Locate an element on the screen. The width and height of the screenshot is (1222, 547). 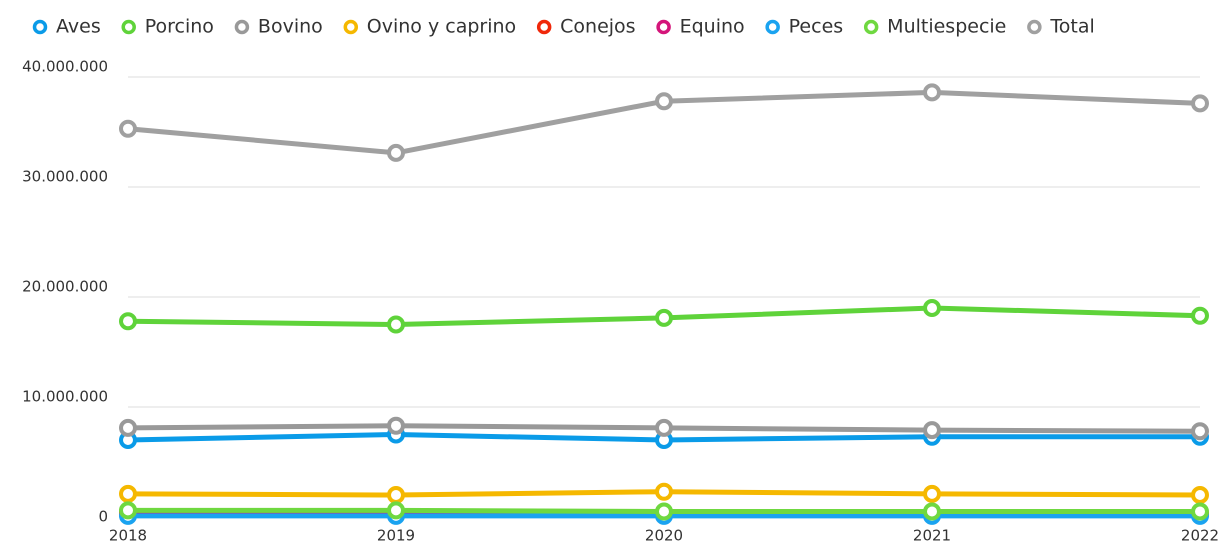
legend-item: Total is located at coordinates (1061, 27).